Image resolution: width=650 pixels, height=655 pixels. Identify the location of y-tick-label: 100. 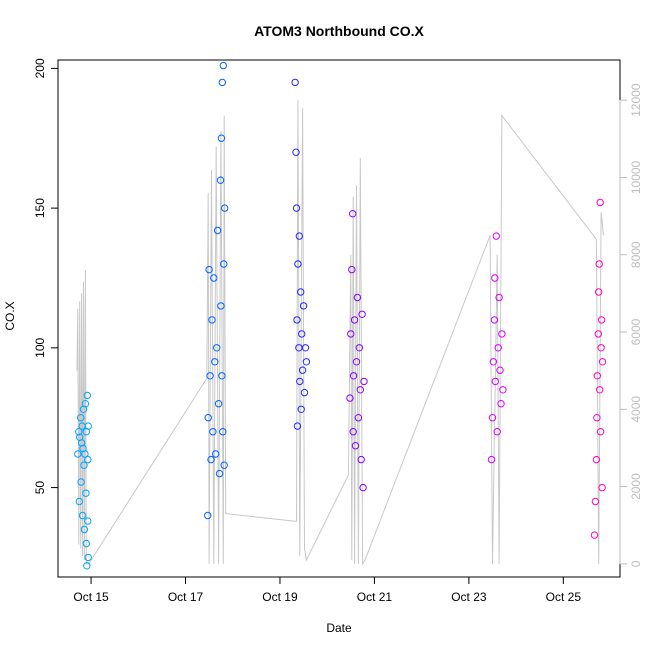
(40, 348).